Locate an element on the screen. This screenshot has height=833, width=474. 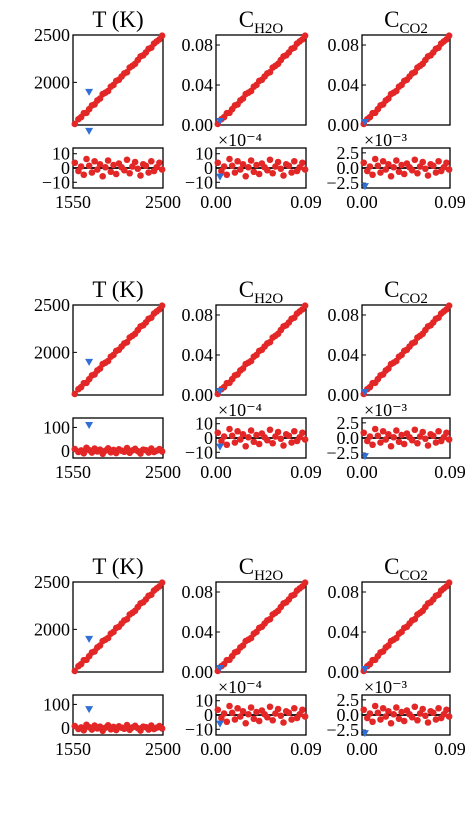
y-tick-label: 0.04 is located at coordinates (198, 85).